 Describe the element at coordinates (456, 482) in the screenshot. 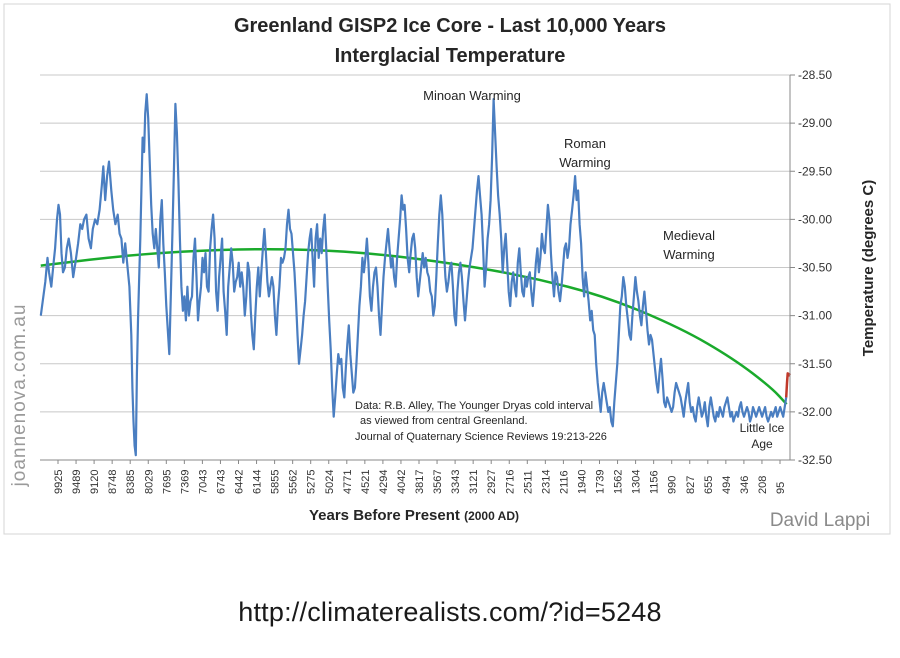

I see `x-tick-label: 3343` at that location.